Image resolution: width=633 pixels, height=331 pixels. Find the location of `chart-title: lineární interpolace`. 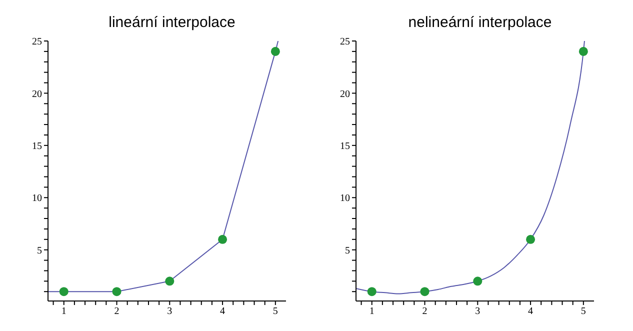

chart-title: lineární interpolace is located at coordinates (172, 22).